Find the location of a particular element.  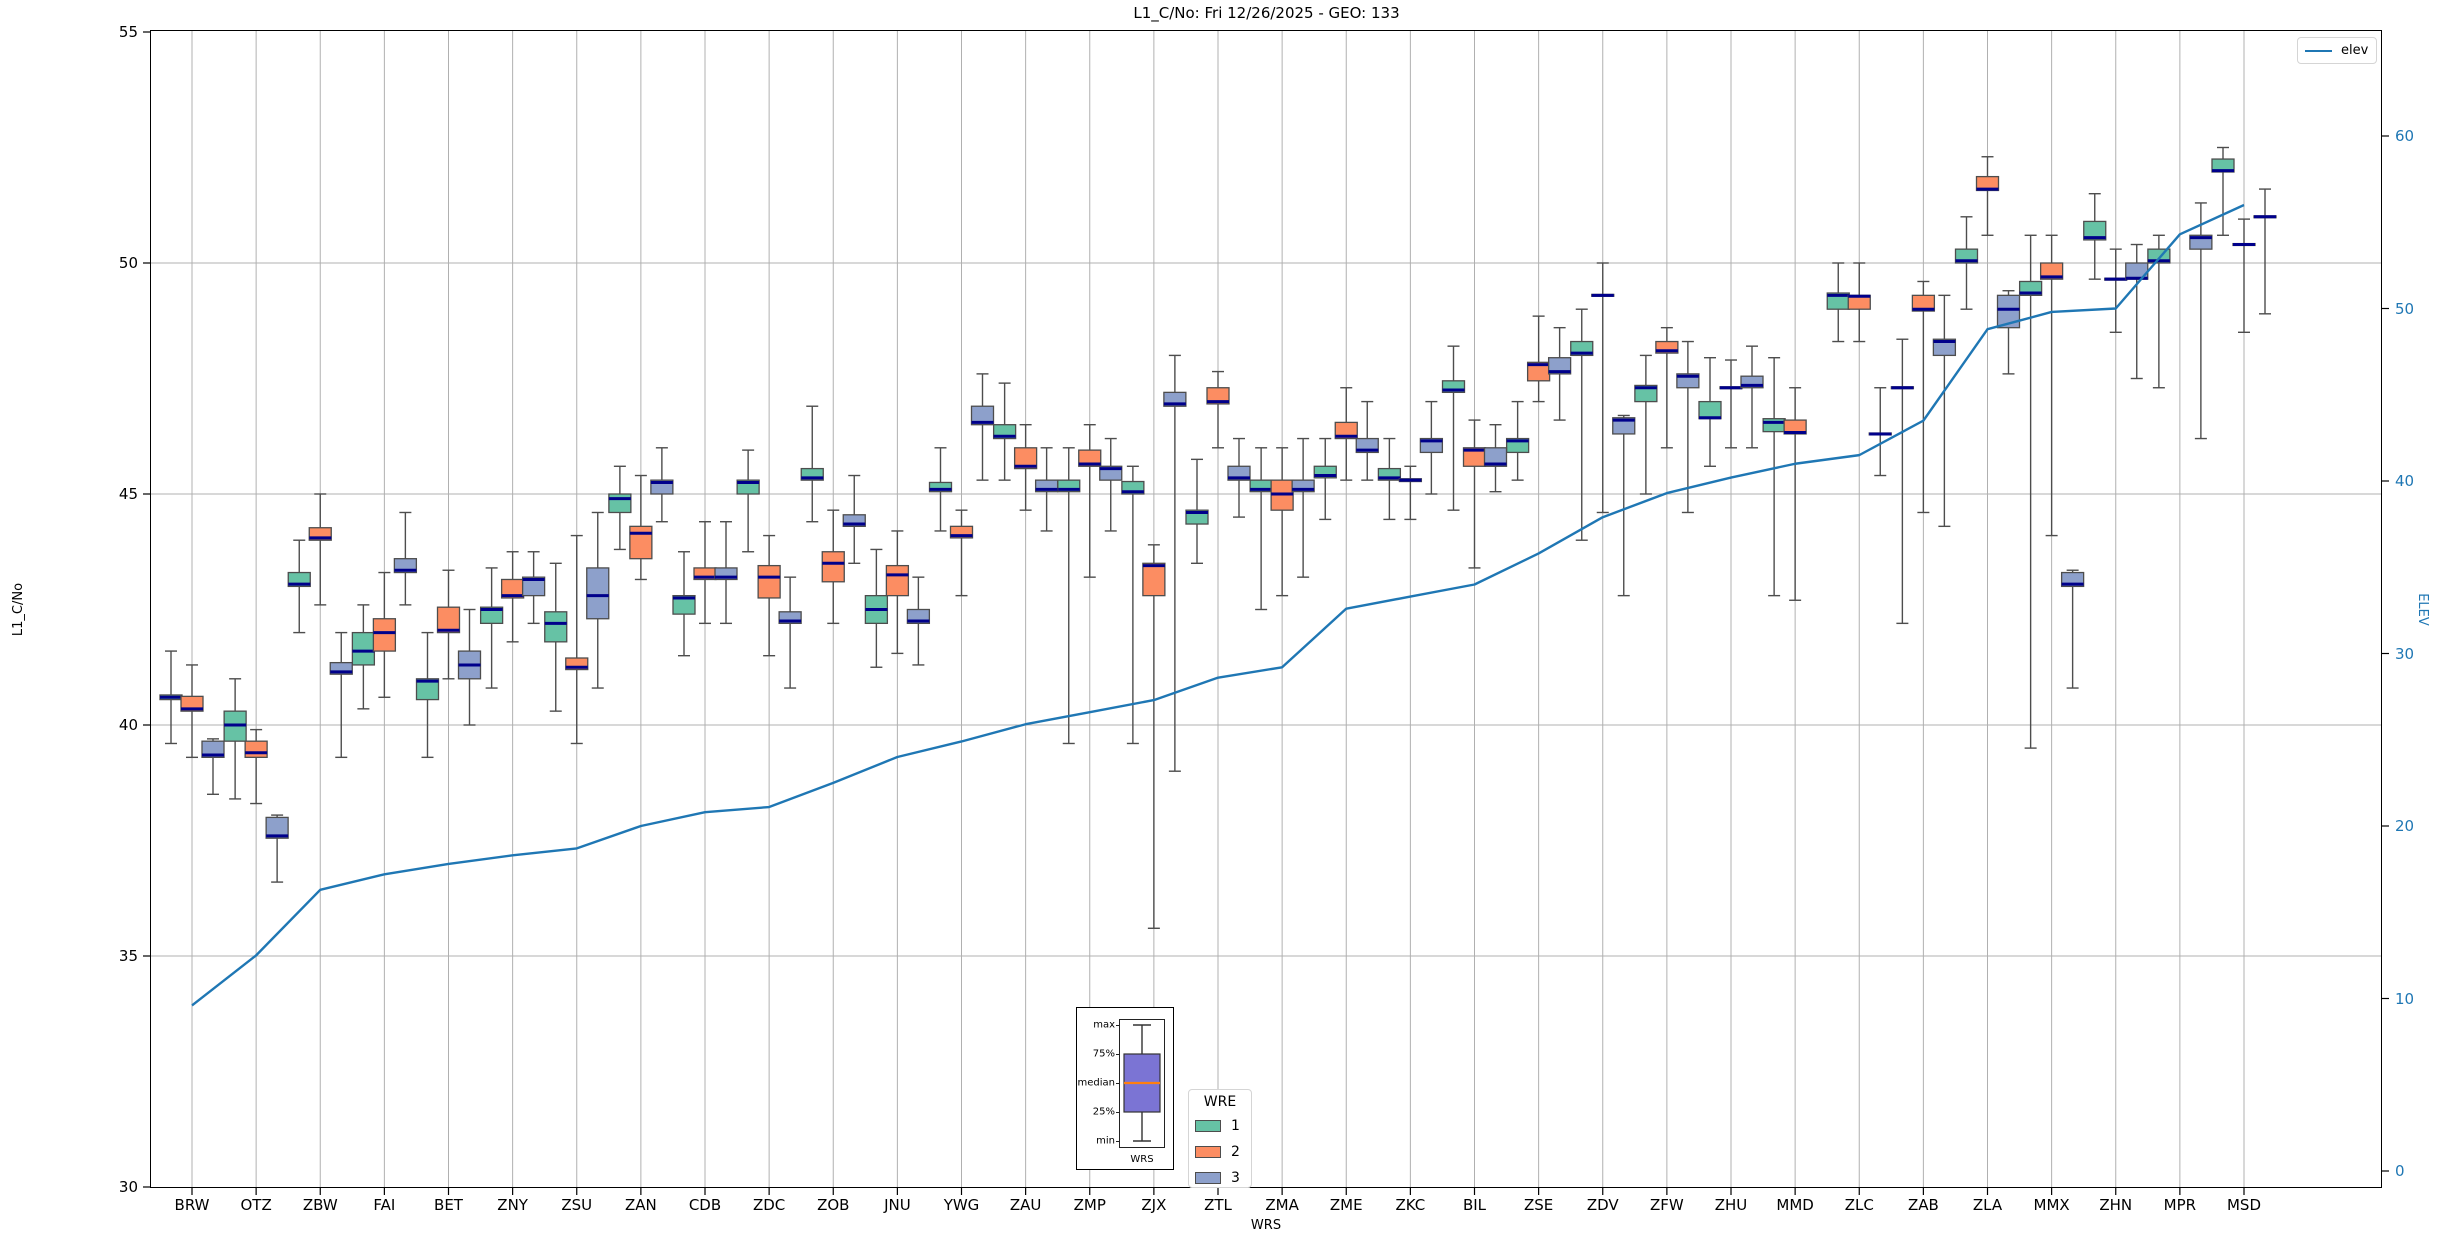

box-ZNY-wre3 is located at coordinates (533, 586).